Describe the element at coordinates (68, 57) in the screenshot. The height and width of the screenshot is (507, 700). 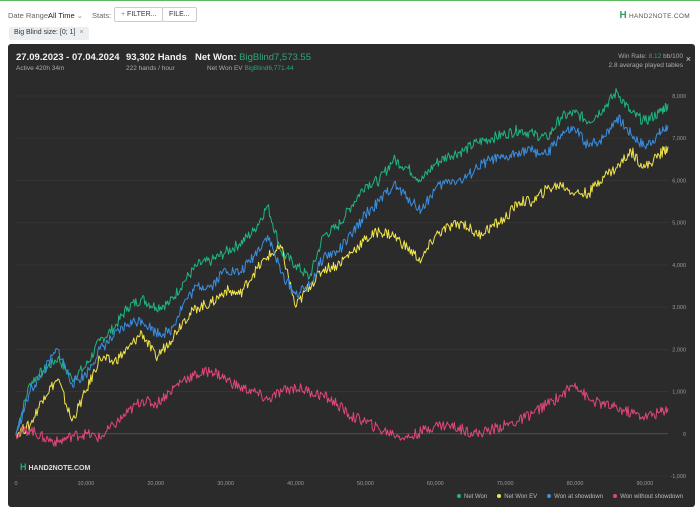
I see `date-range-summary: 27.09.2023 - 07.04.2024` at that location.